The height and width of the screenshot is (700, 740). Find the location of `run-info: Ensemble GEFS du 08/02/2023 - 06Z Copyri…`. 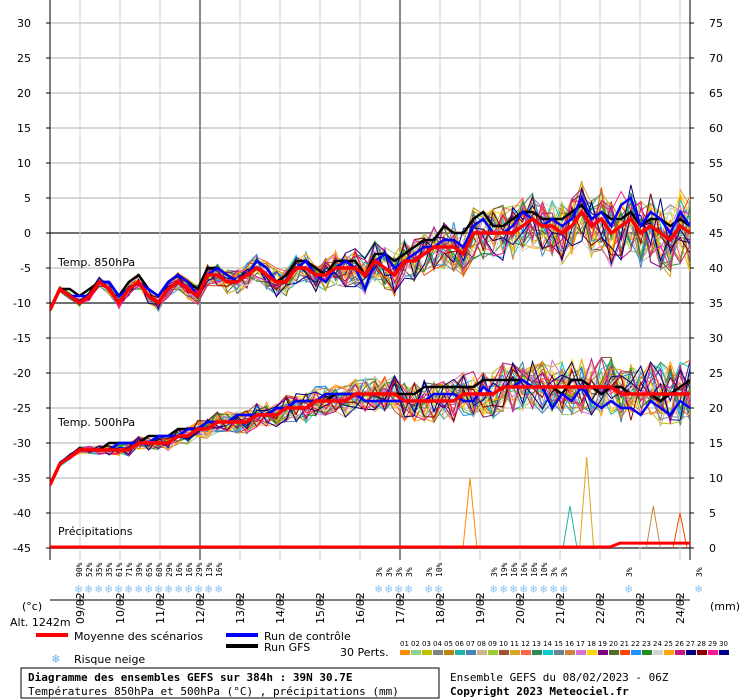

run-info: Ensemble GEFS du 08/02/2023 - 06Z Copyri… is located at coordinates (559, 684).